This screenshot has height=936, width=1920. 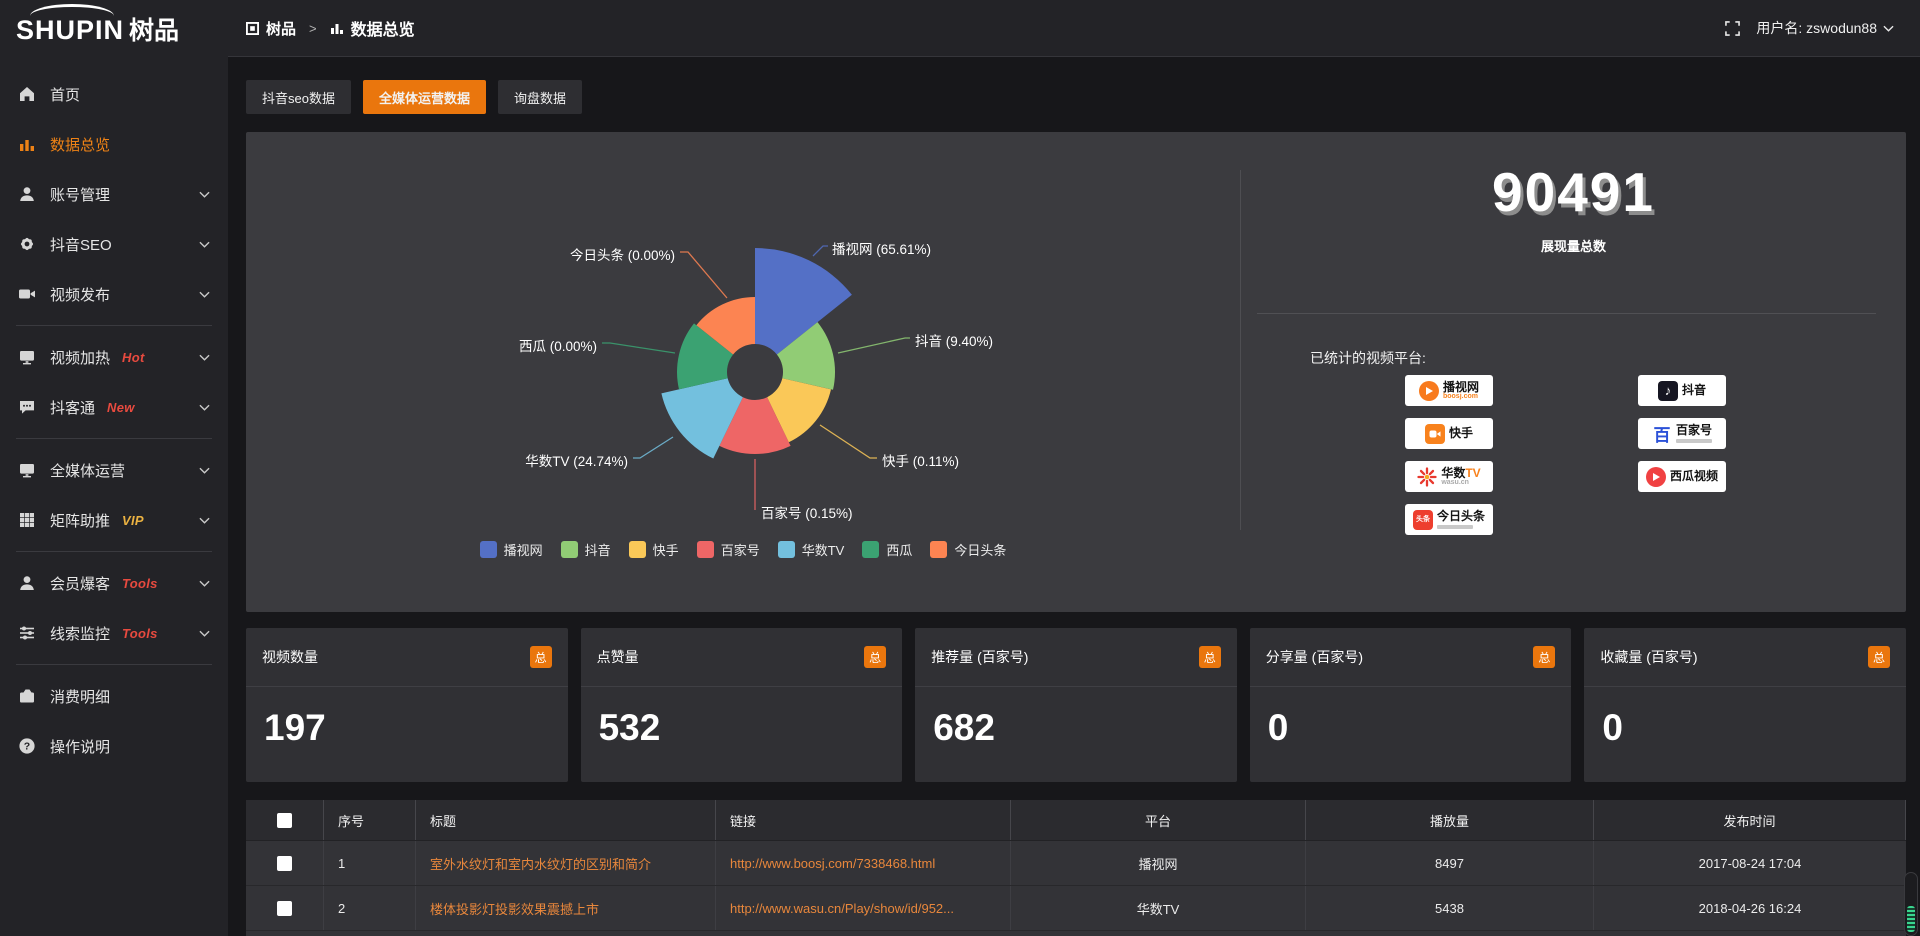 I want to click on breadcrumb-current: 数据总览, so click(x=382, y=30).